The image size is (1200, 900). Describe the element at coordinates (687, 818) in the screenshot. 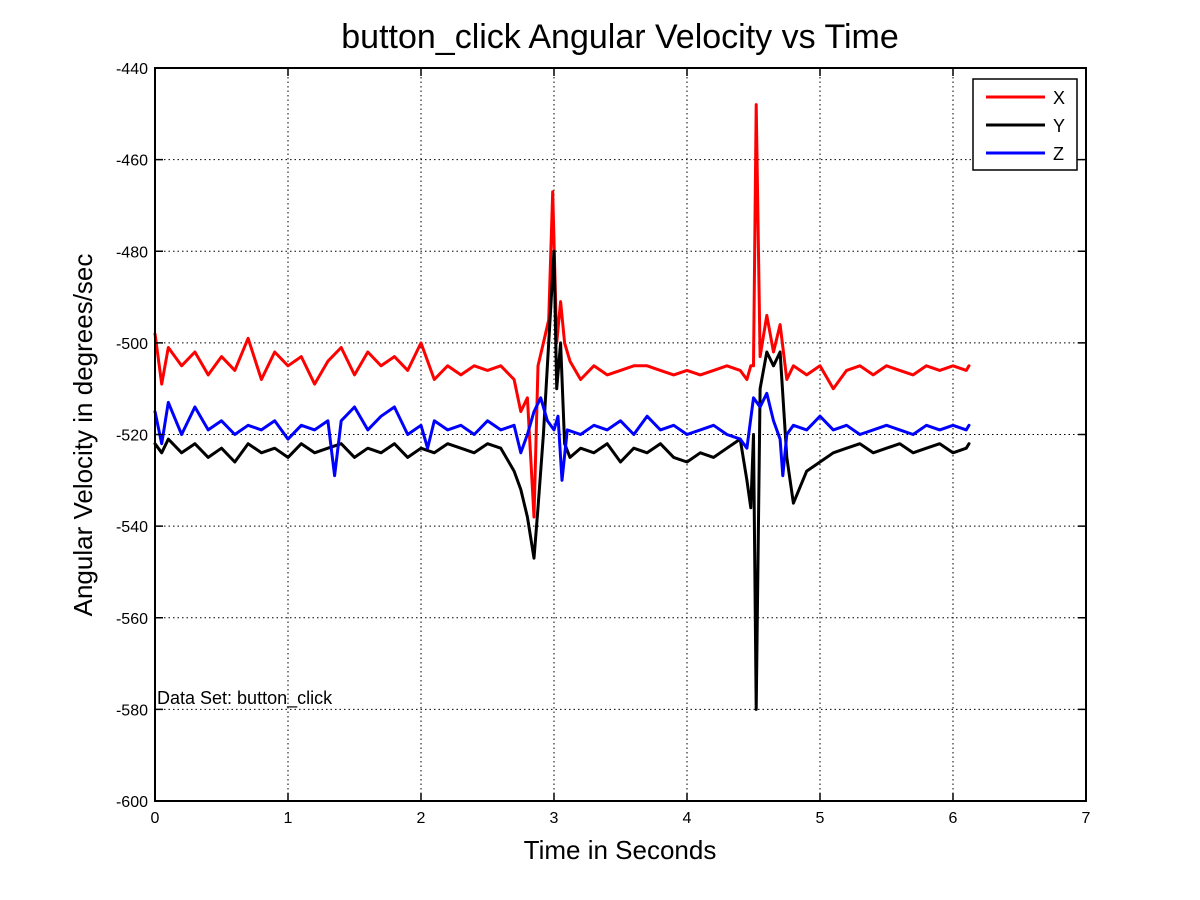

I see `x-tick-label: 4` at that location.